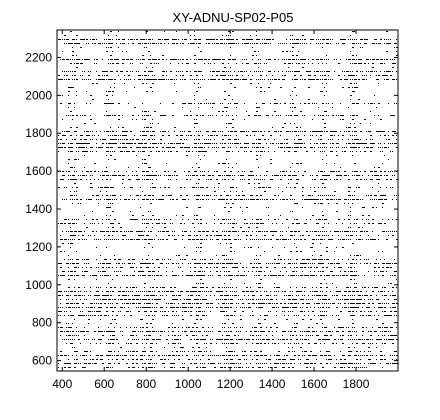 Image resolution: width=440 pixels, height=420 pixels. Describe the element at coordinates (233, 17) in the screenshot. I see `chart-title: XY-ADNU-SP02-P05` at that location.